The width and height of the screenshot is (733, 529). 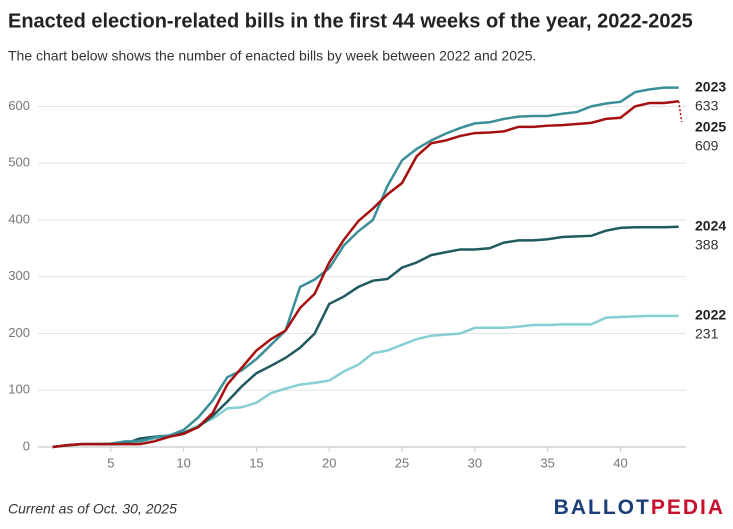 What do you see at coordinates (19, 105) in the screenshot?
I see `y-tick-label: 600` at bounding box center [19, 105].